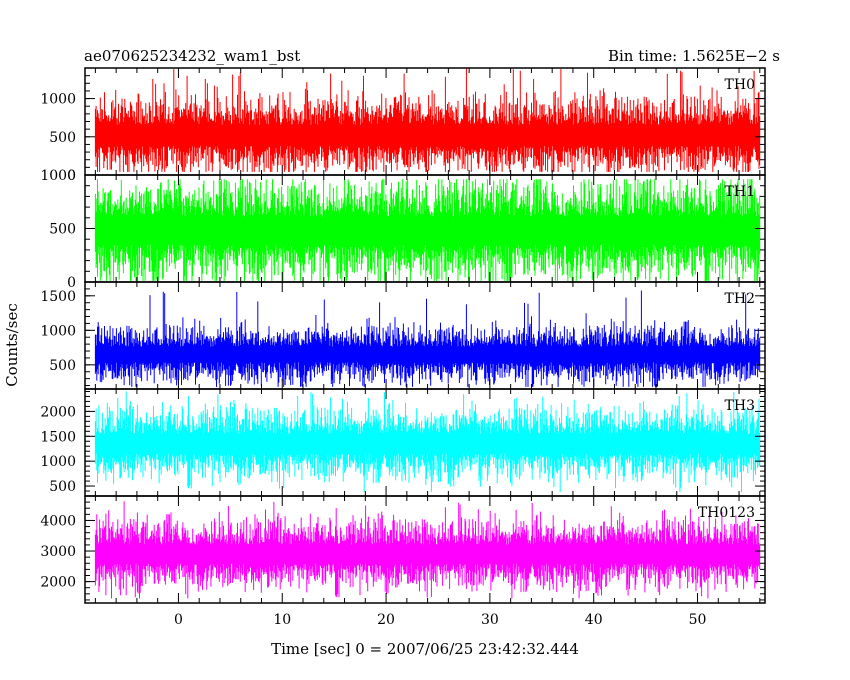 Image resolution: width=850 pixels, height=680 pixels. Describe the element at coordinates (698, 620) in the screenshot. I see `x-tick-label: 50` at that location.